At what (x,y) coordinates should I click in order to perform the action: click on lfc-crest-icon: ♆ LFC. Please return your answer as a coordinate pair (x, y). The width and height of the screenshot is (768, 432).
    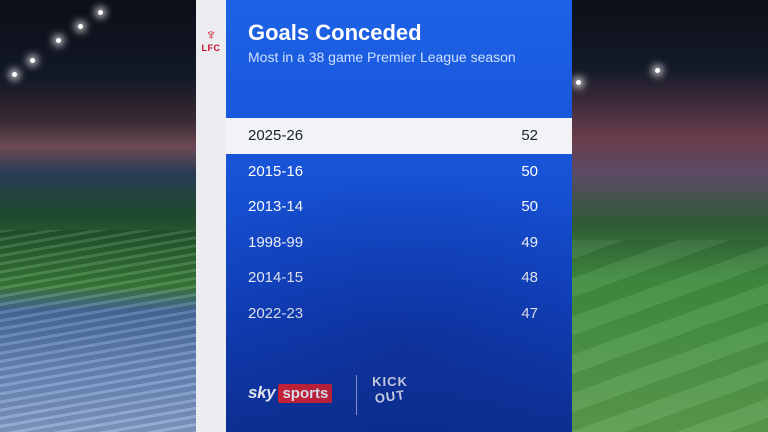
    Looking at the image, I should click on (211, 41).